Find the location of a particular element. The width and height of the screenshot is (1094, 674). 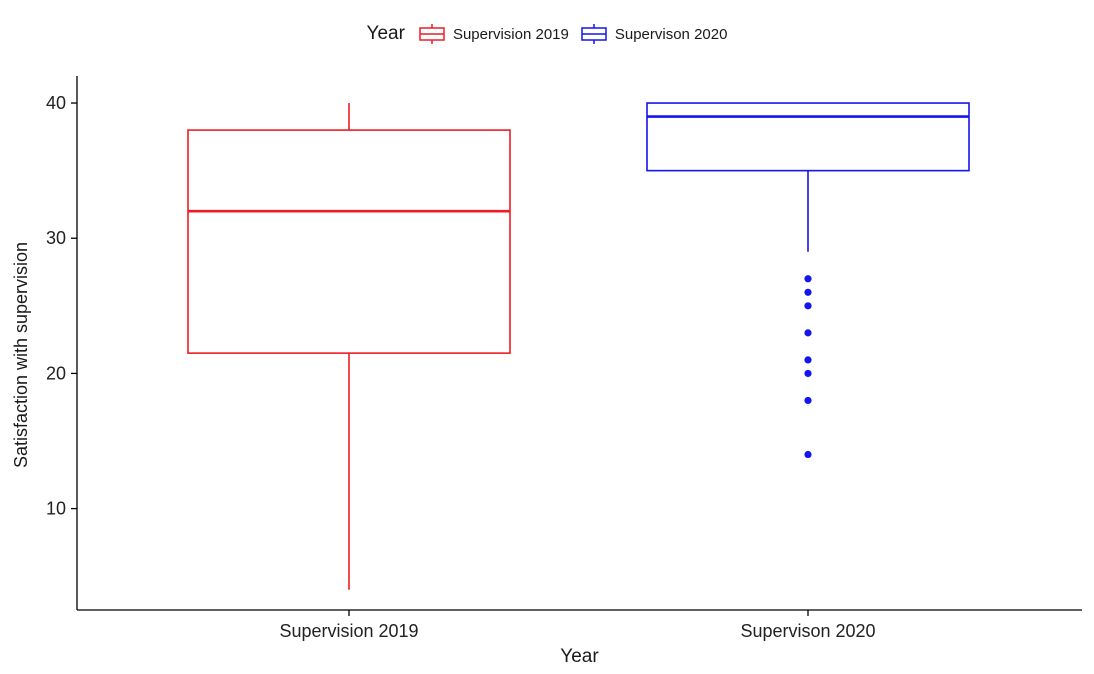

legend-label-2019: Supervision 2019 is located at coordinates (510, 34).